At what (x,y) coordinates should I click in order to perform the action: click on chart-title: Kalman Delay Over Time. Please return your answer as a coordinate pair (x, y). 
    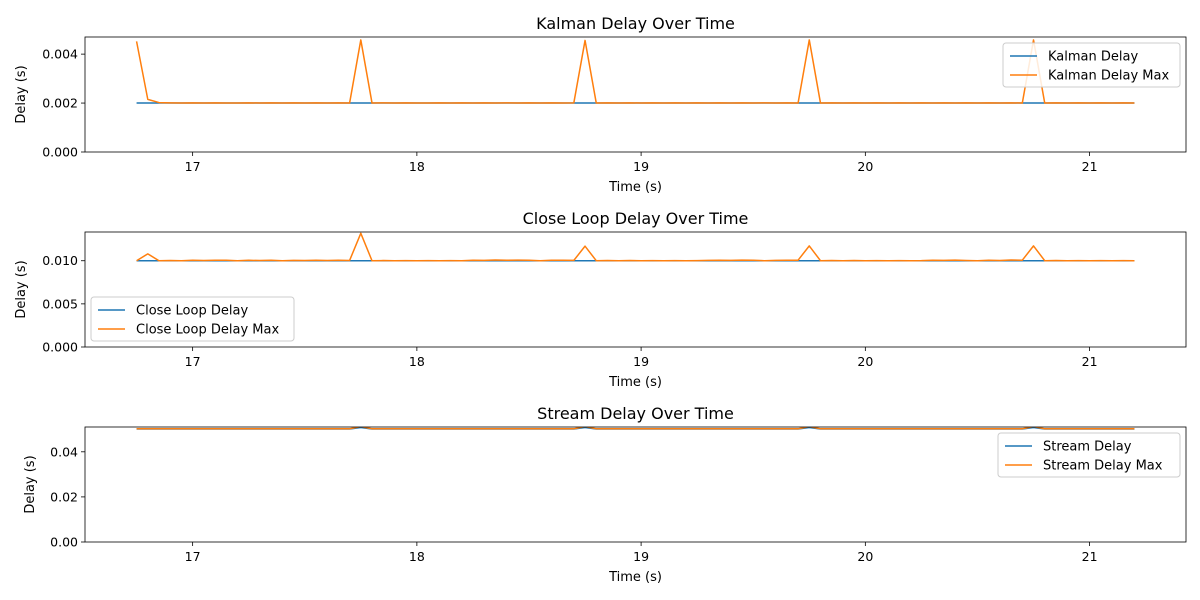
    Looking at the image, I should click on (635, 23).